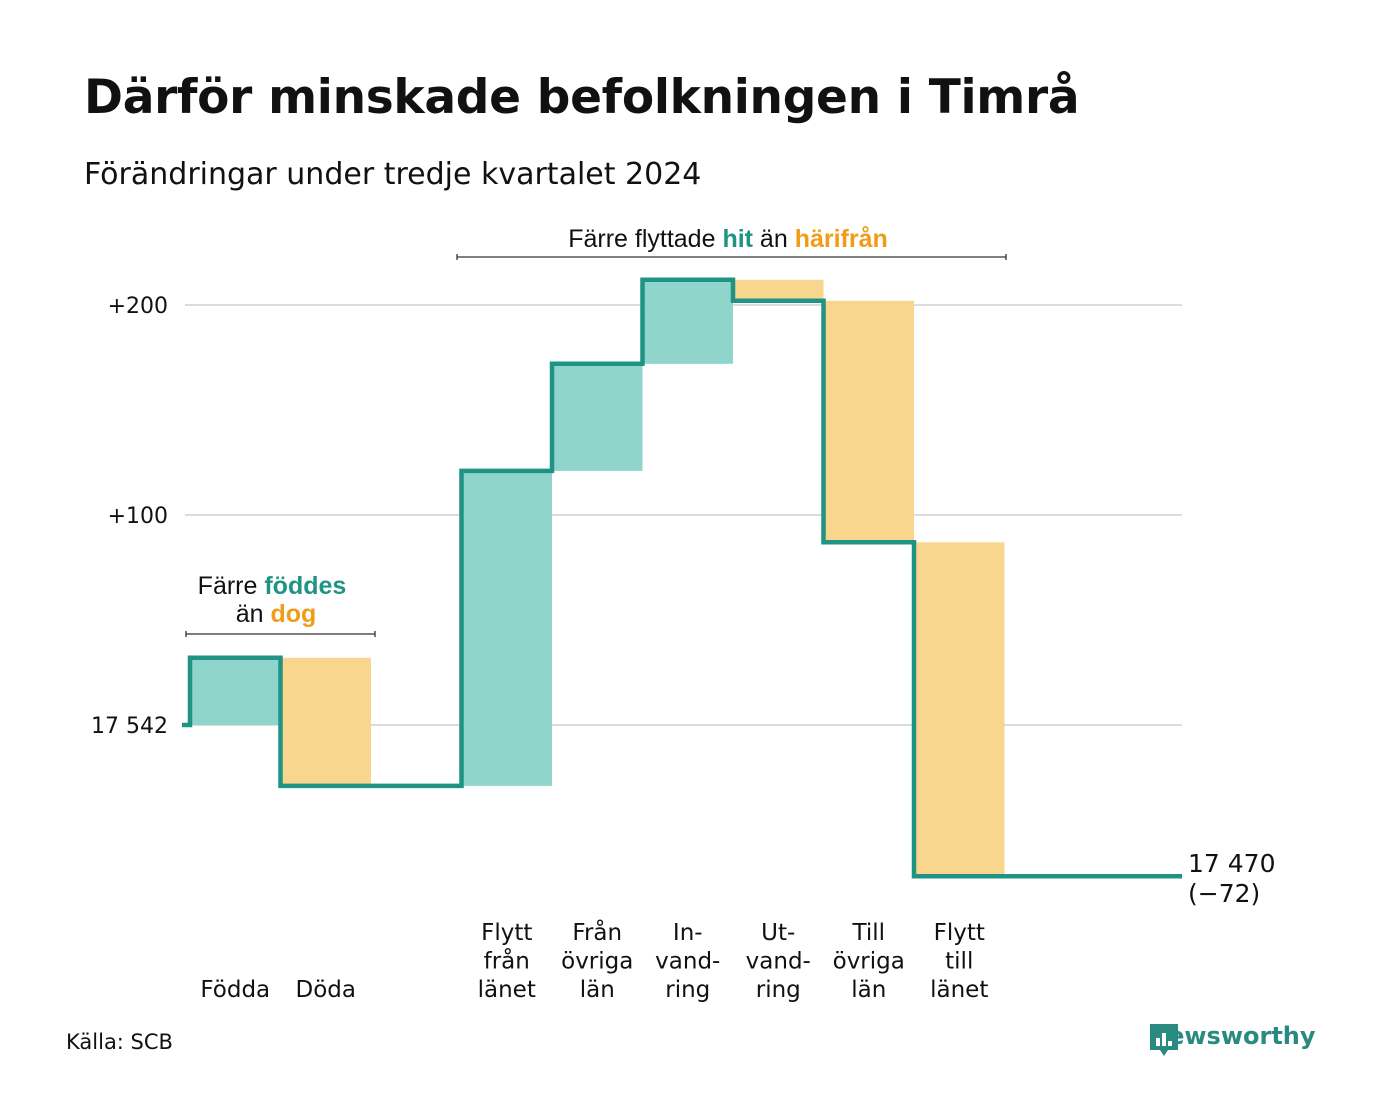 The width and height of the screenshot is (1400, 1120). What do you see at coordinates (235, 990) in the screenshot?
I see `x-tick-label: Födda` at bounding box center [235, 990].